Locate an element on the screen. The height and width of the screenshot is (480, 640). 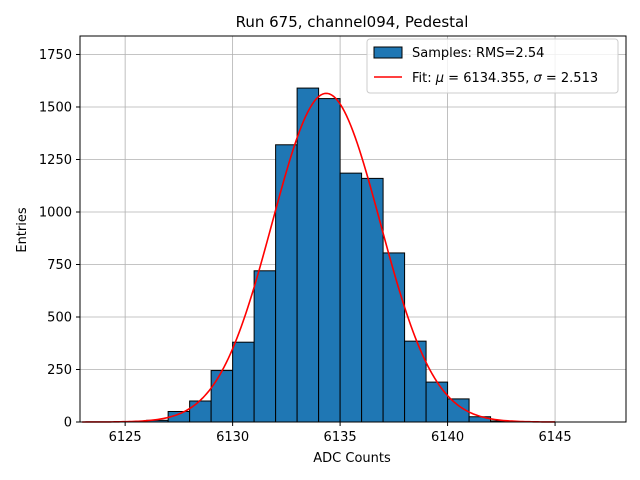
y-tick-label: 250 is located at coordinates (59, 370).